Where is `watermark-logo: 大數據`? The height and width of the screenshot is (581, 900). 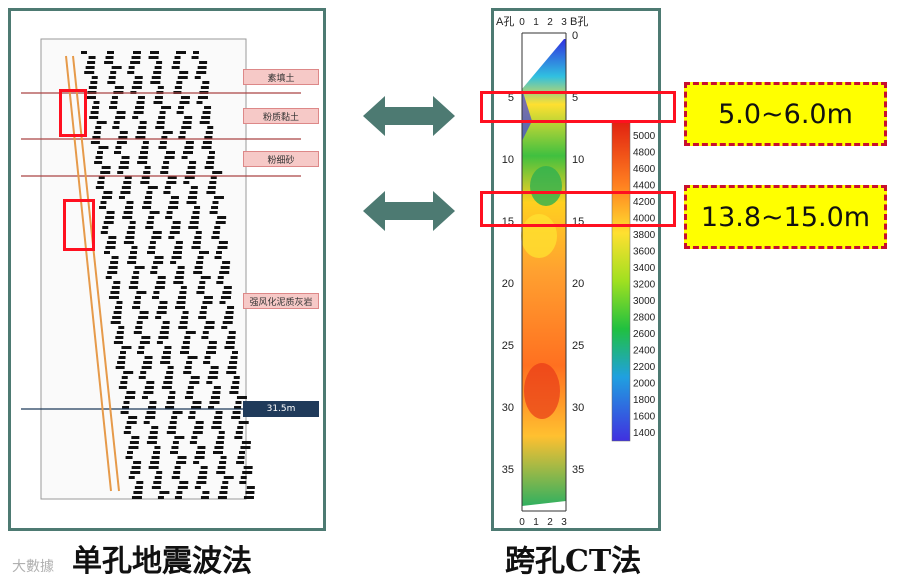
watermark-logo: 大數據 is located at coordinates (33, 567).